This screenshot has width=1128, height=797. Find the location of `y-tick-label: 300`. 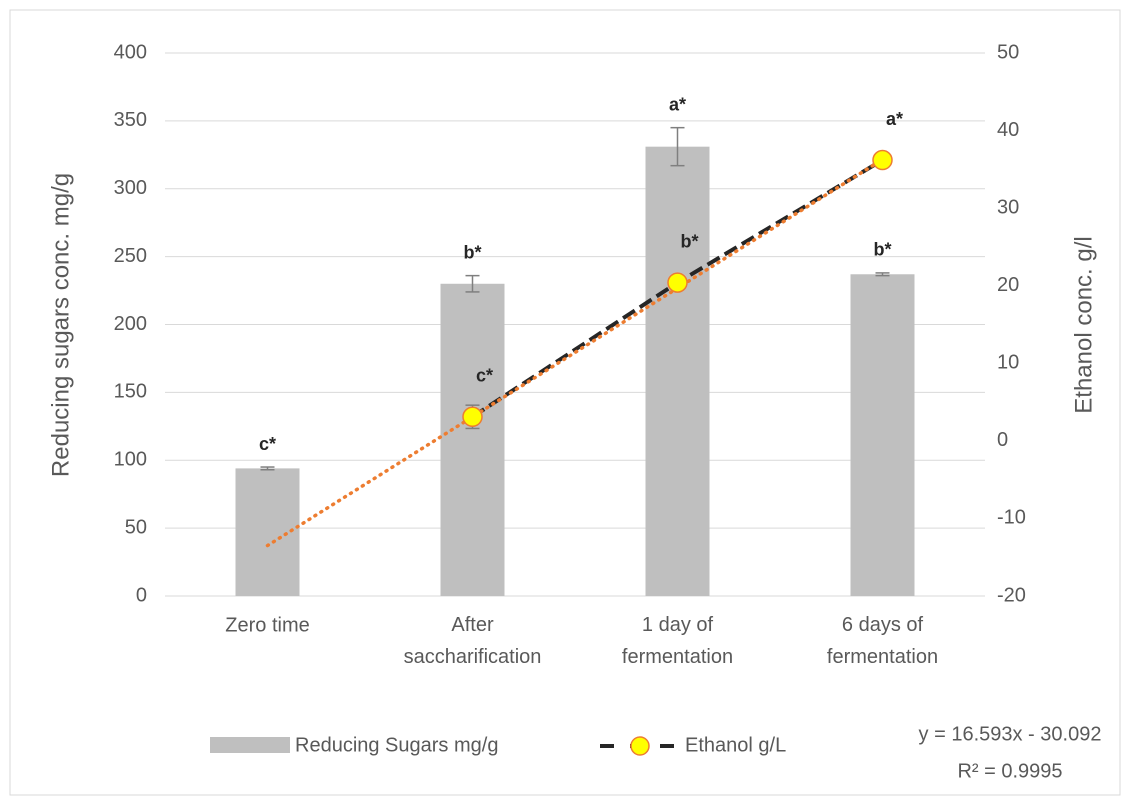

y-tick-label: 300 is located at coordinates (130, 188).